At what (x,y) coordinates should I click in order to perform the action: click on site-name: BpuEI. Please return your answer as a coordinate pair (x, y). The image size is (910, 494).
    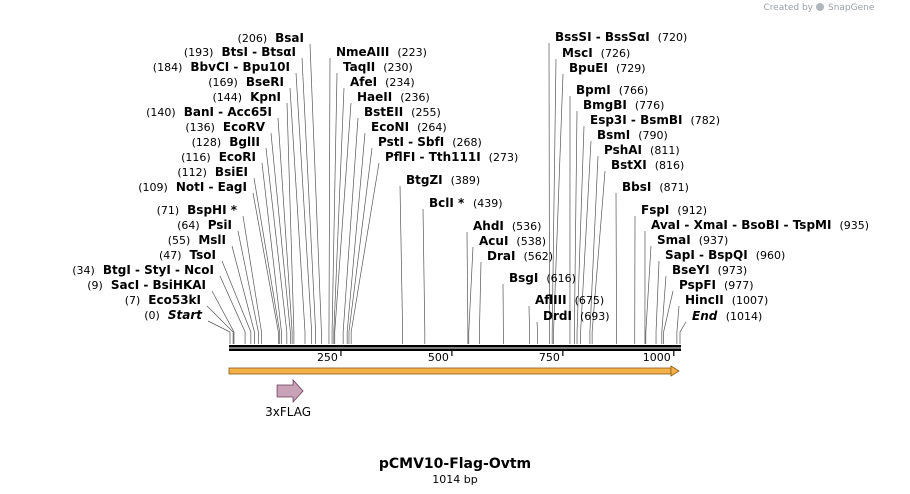
    Looking at the image, I should click on (588, 68).